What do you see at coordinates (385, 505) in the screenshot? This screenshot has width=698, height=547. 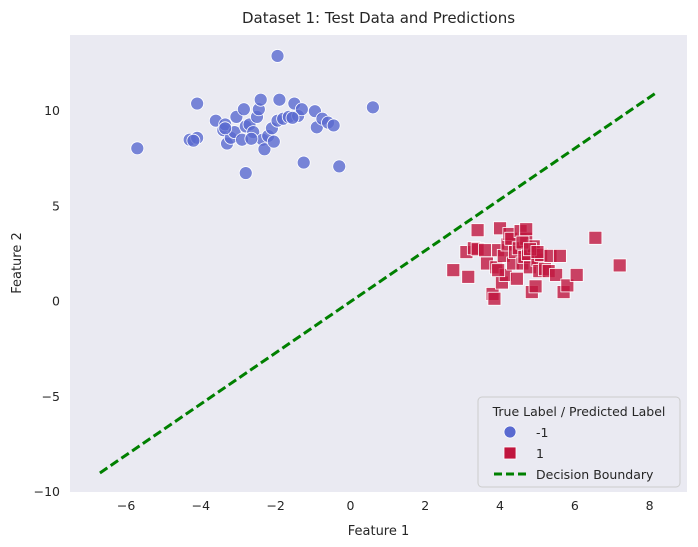 I see `x-axis-ticks: −6 −4 −2 0 2 4 6 8` at bounding box center [385, 505].